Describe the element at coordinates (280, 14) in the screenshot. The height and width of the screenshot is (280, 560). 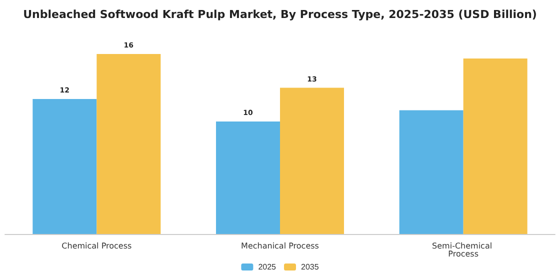
I see `chart-title: Unbleached Softwood Kraft Pulp Market, By Process Type, 2025-2035 (USD Billion)` at that location.